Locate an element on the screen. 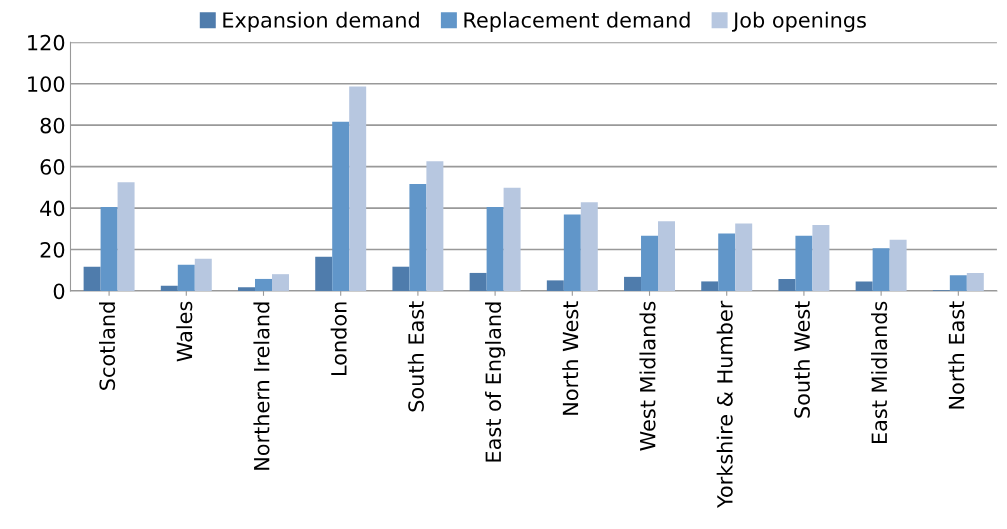 Image resolution: width=1007 pixels, height=529 pixels. y-tick-label: 20 is located at coordinates (52, 249).